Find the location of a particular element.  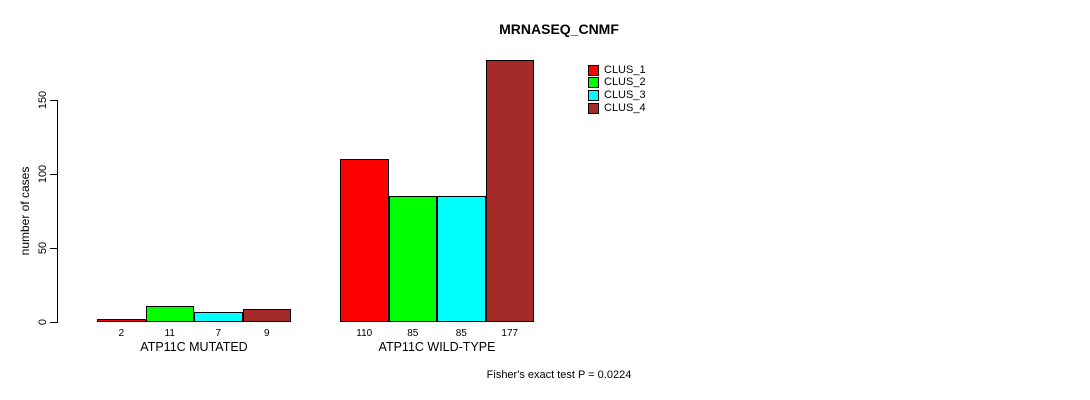

bar-clus-2-atp11c-mutated is located at coordinates (169, 313).